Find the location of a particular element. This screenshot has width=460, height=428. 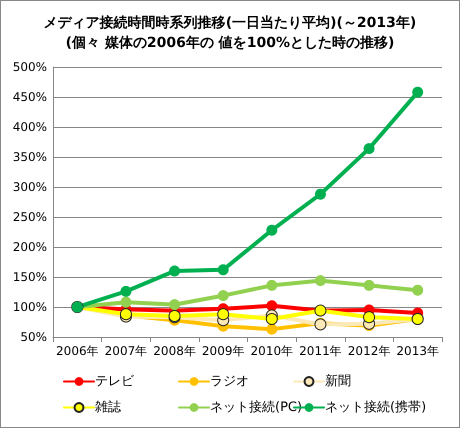

x-tick-label: 2007年 is located at coordinates (126, 351).